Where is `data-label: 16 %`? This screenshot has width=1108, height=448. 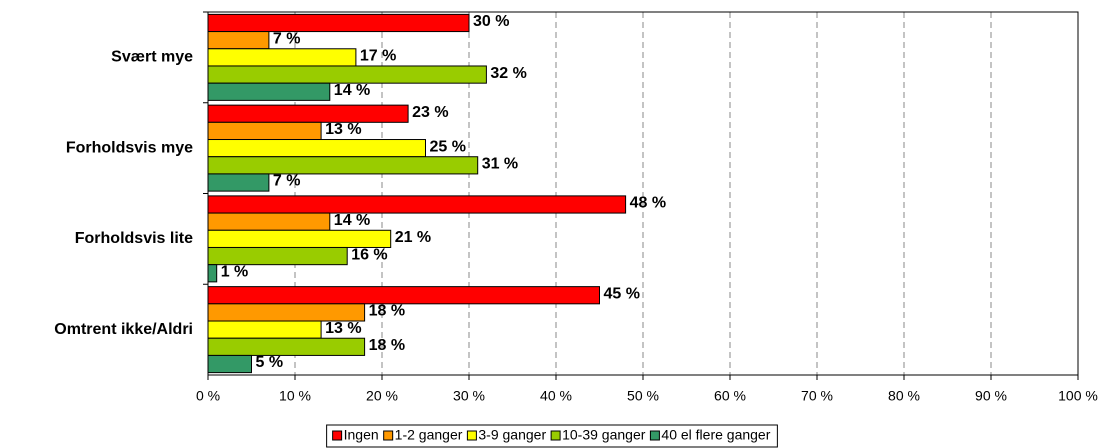 data-label: 16 % is located at coordinates (369, 254).